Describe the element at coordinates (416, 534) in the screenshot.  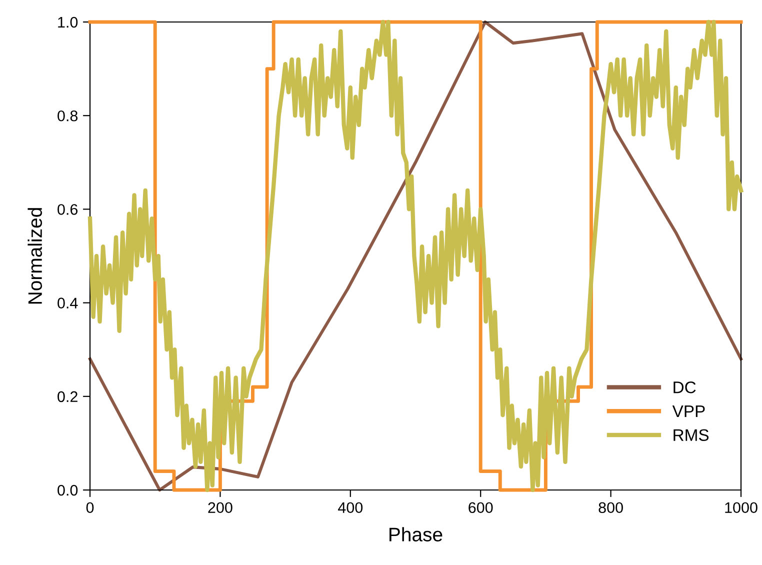
I see `x-axis-title: Phase` at that location.